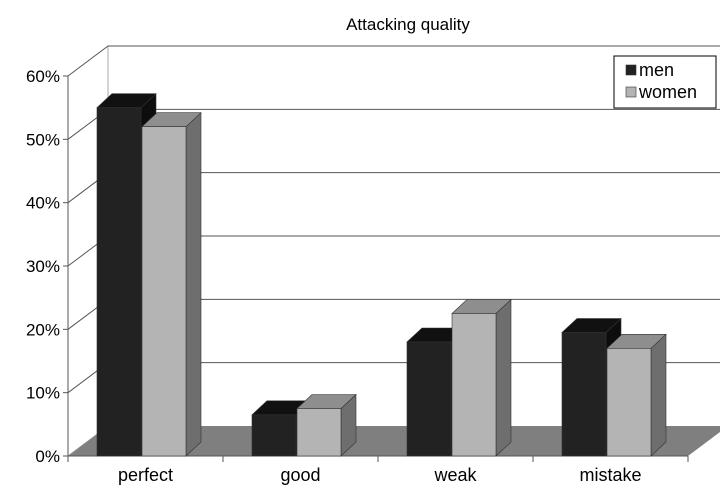  Describe the element at coordinates (429, 399) in the screenshot. I see `bar-front-men-weak` at that location.